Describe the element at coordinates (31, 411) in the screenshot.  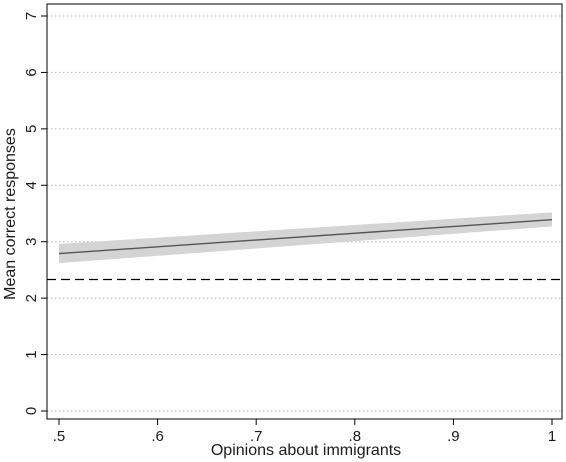
I see `y-tick-label-0: 0` at that location.